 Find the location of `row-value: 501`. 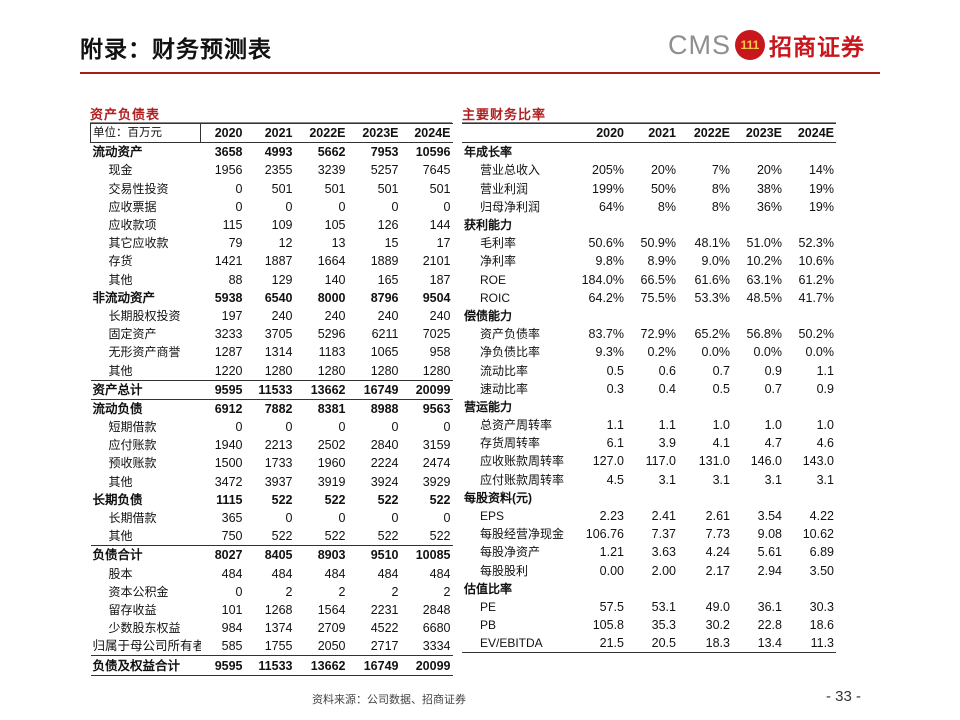

row-value: 501 is located at coordinates (388, 188).